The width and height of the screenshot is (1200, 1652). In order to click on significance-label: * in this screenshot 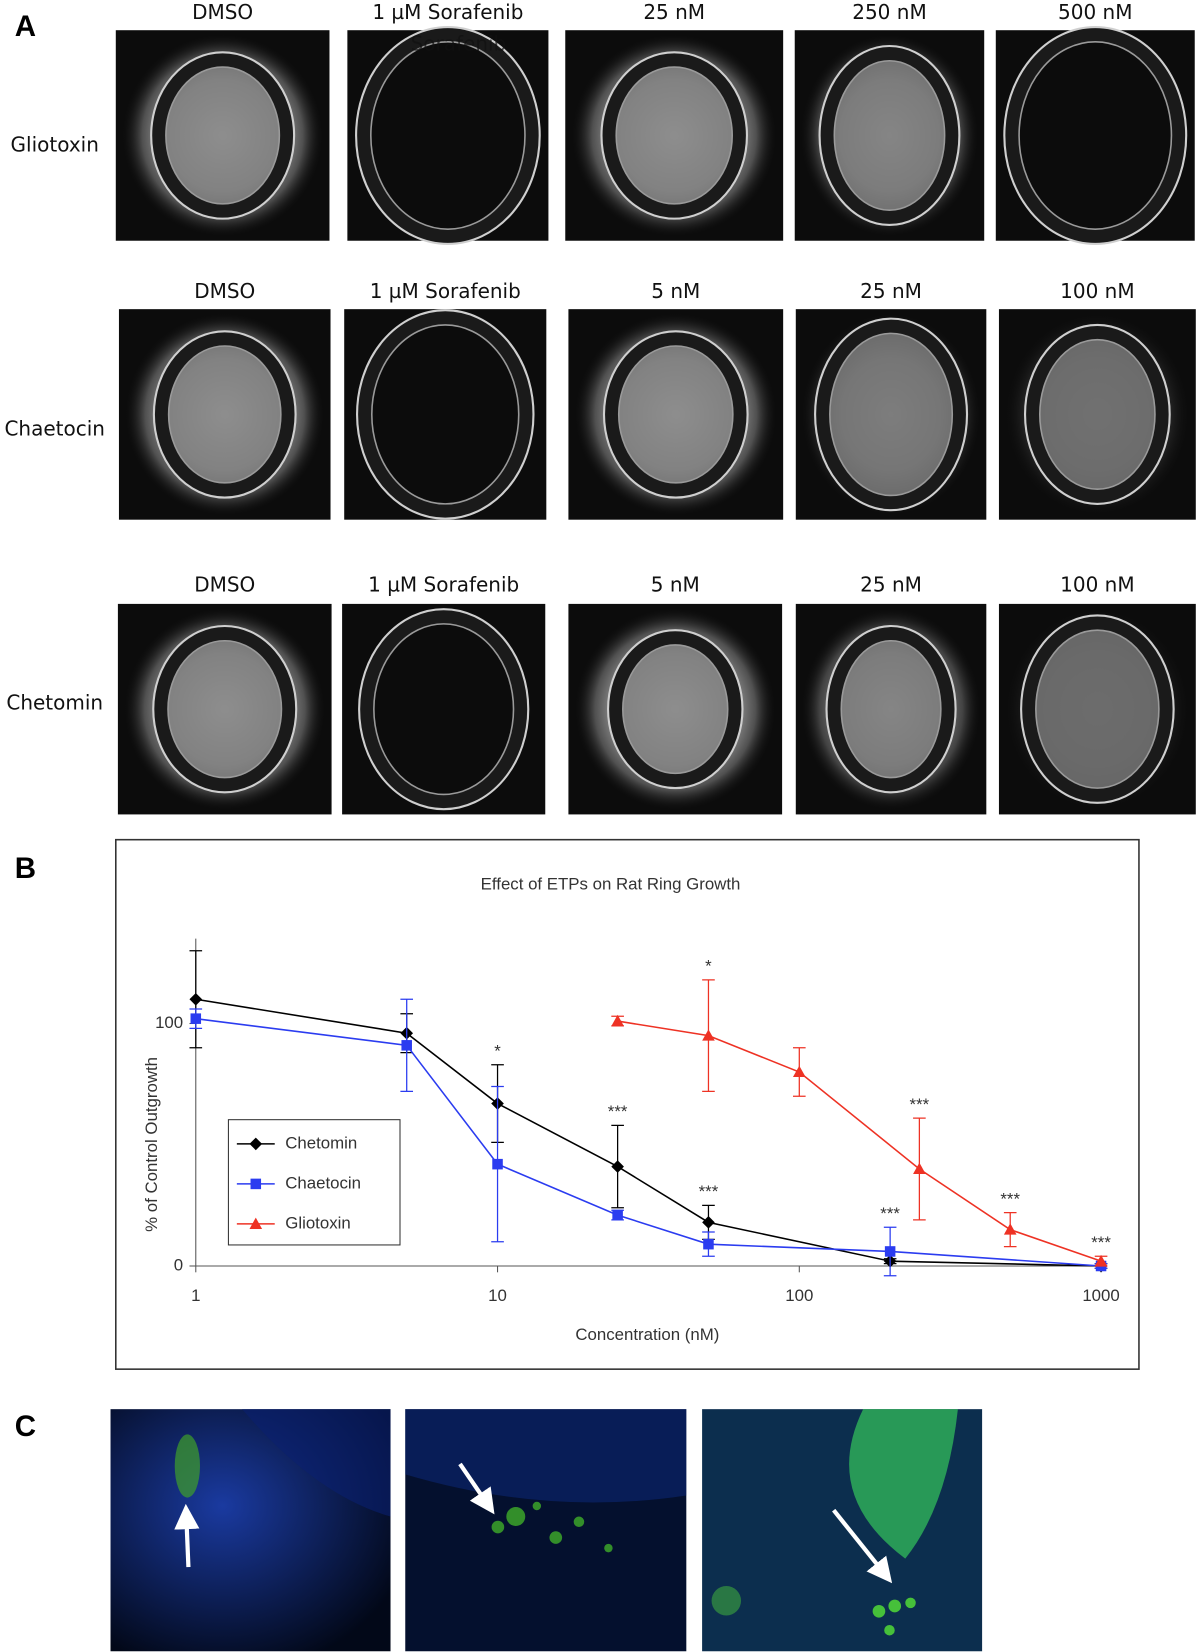, I will do `click(497, 1051)`.